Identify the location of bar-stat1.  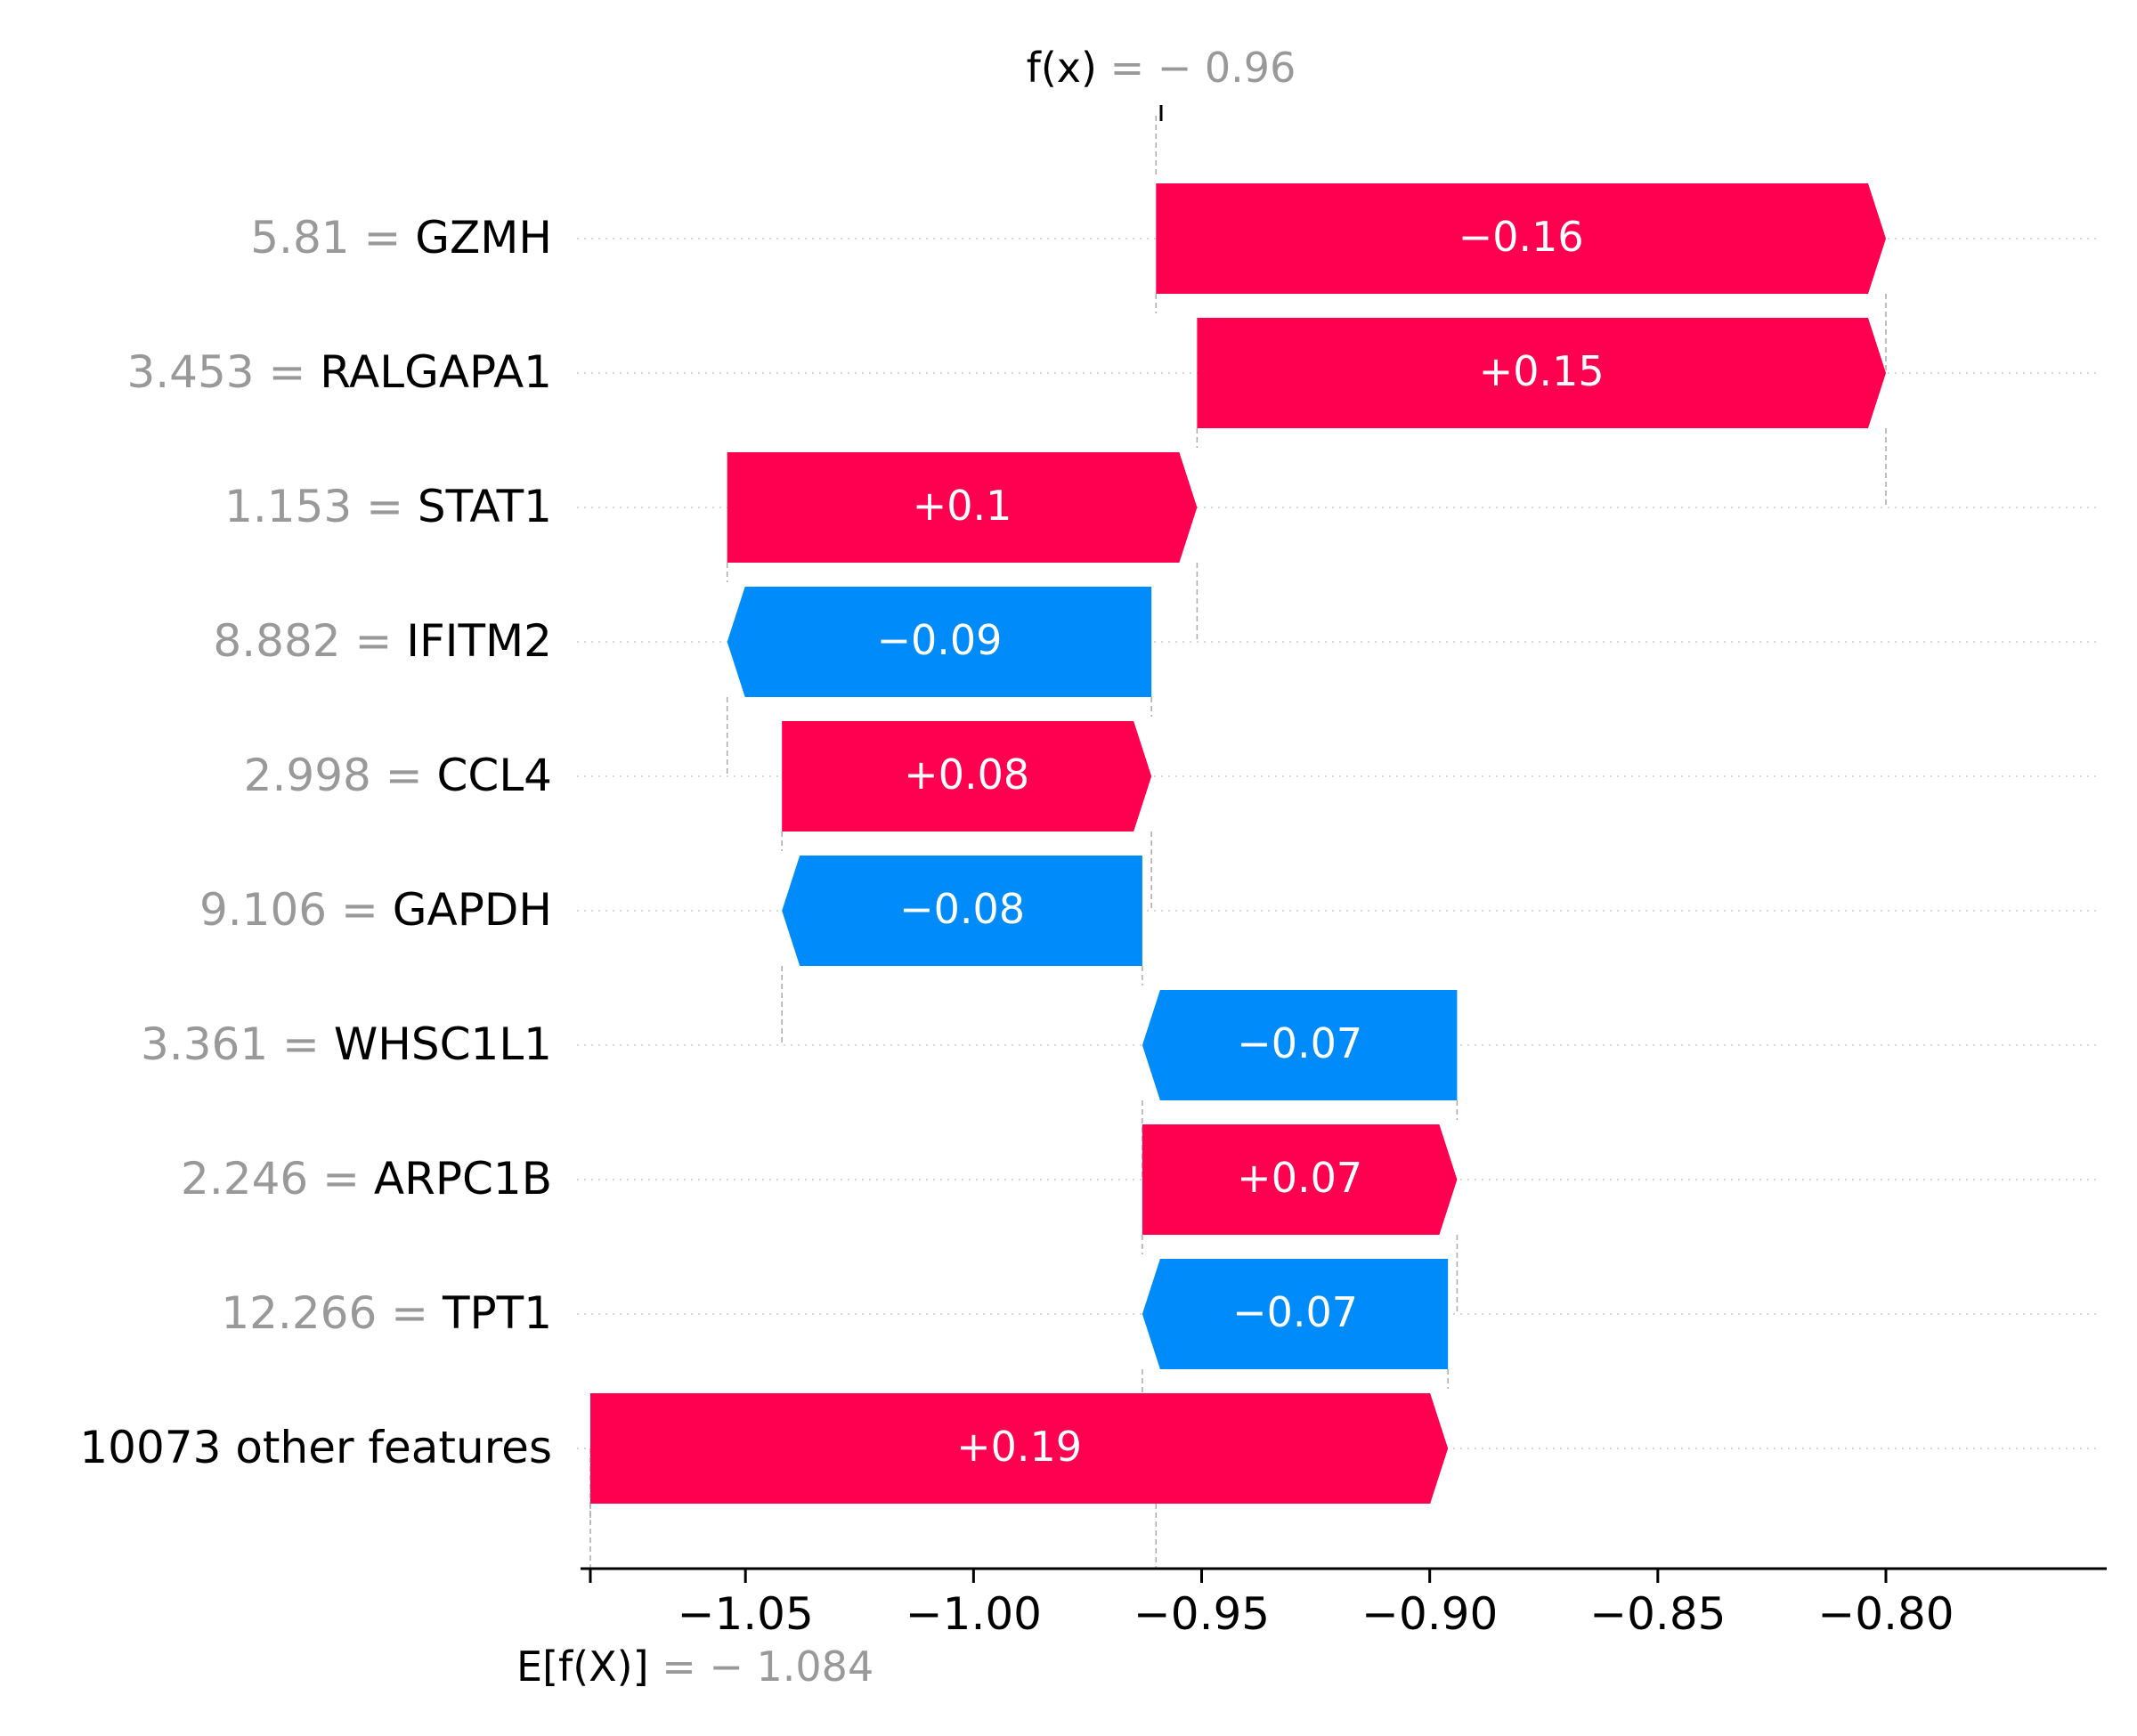
(962, 508).